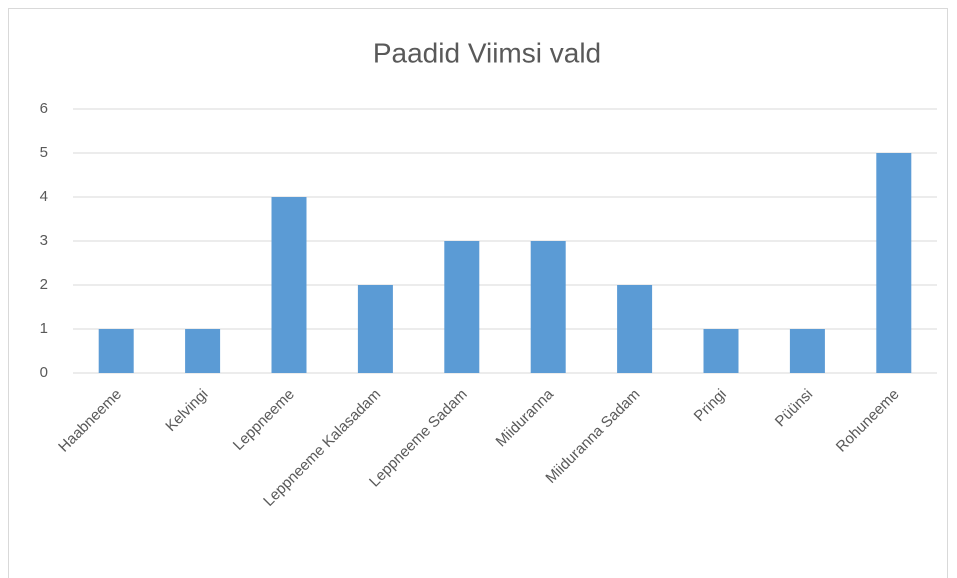  I want to click on y-tick-label: 1, so click(44, 328).